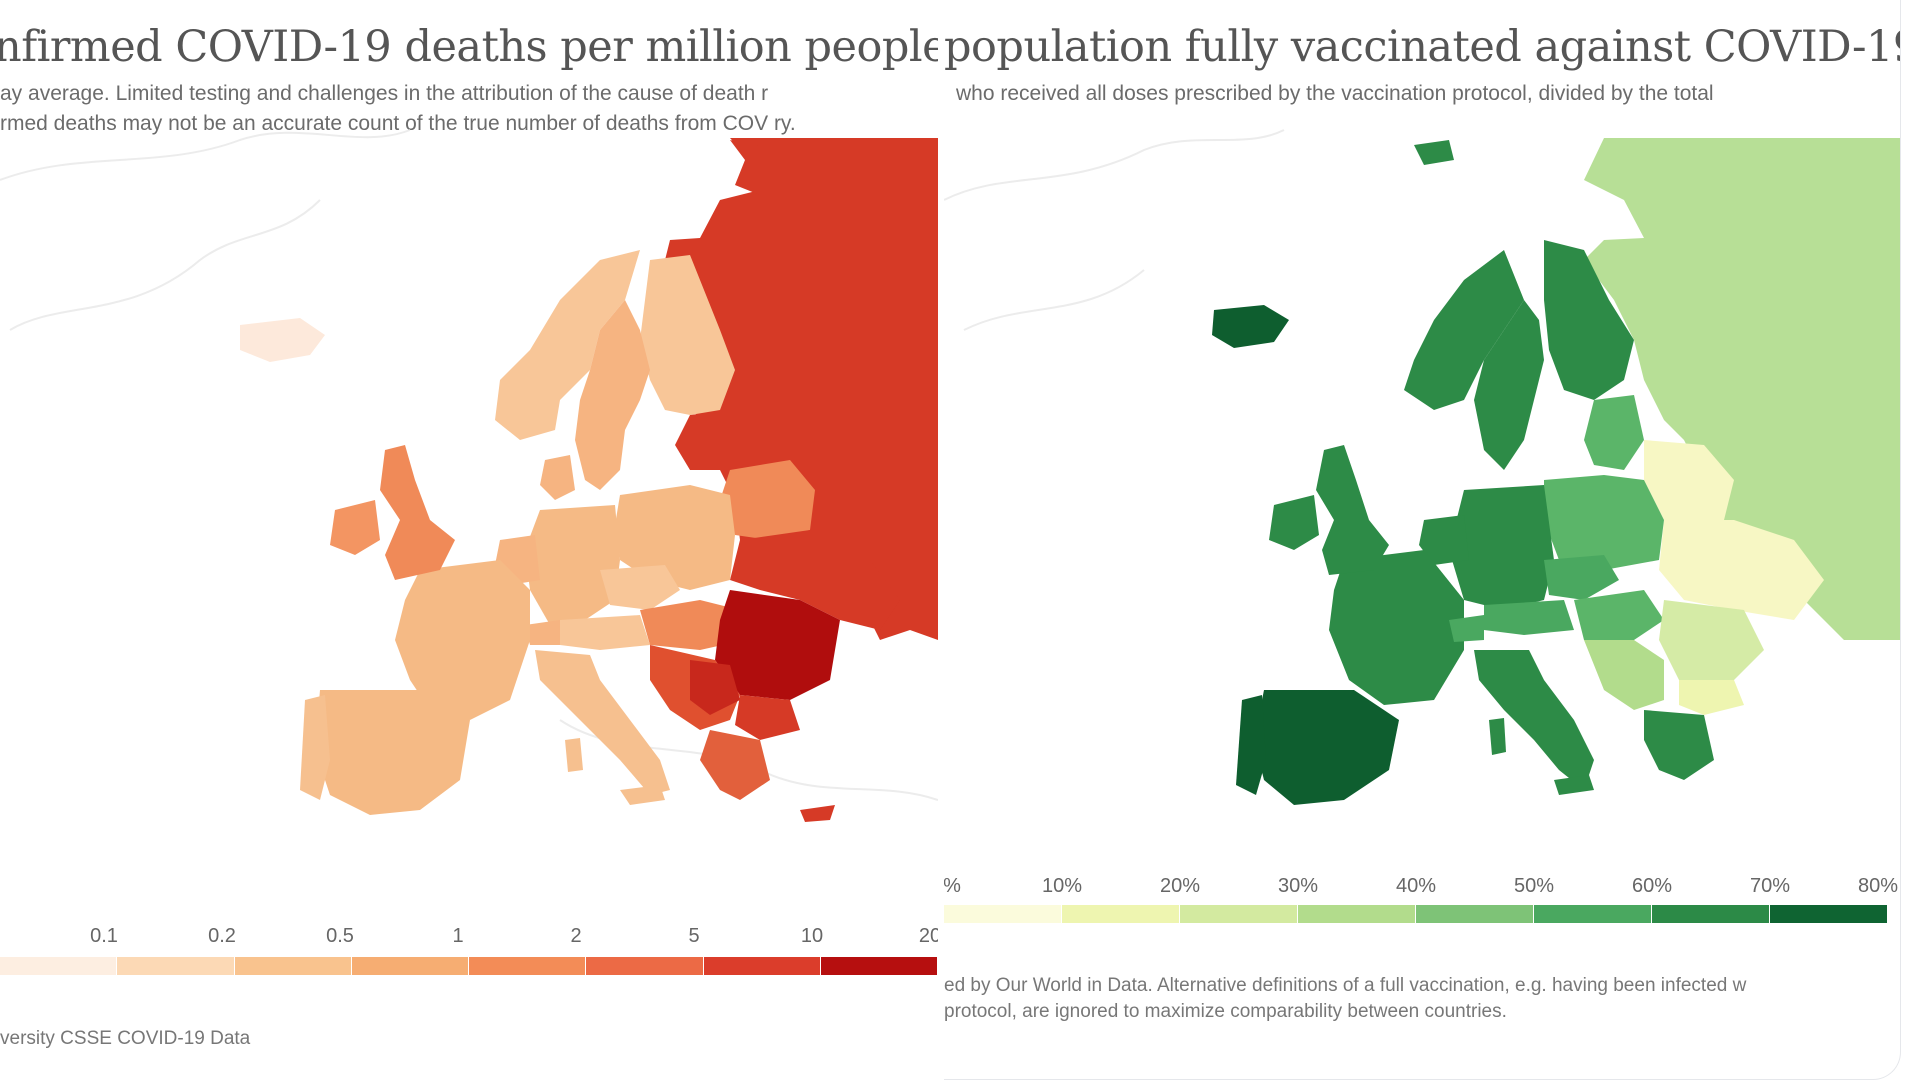 The image size is (1920, 1080). I want to click on deaths-legend-tick: 0.2, so click(222, 936).